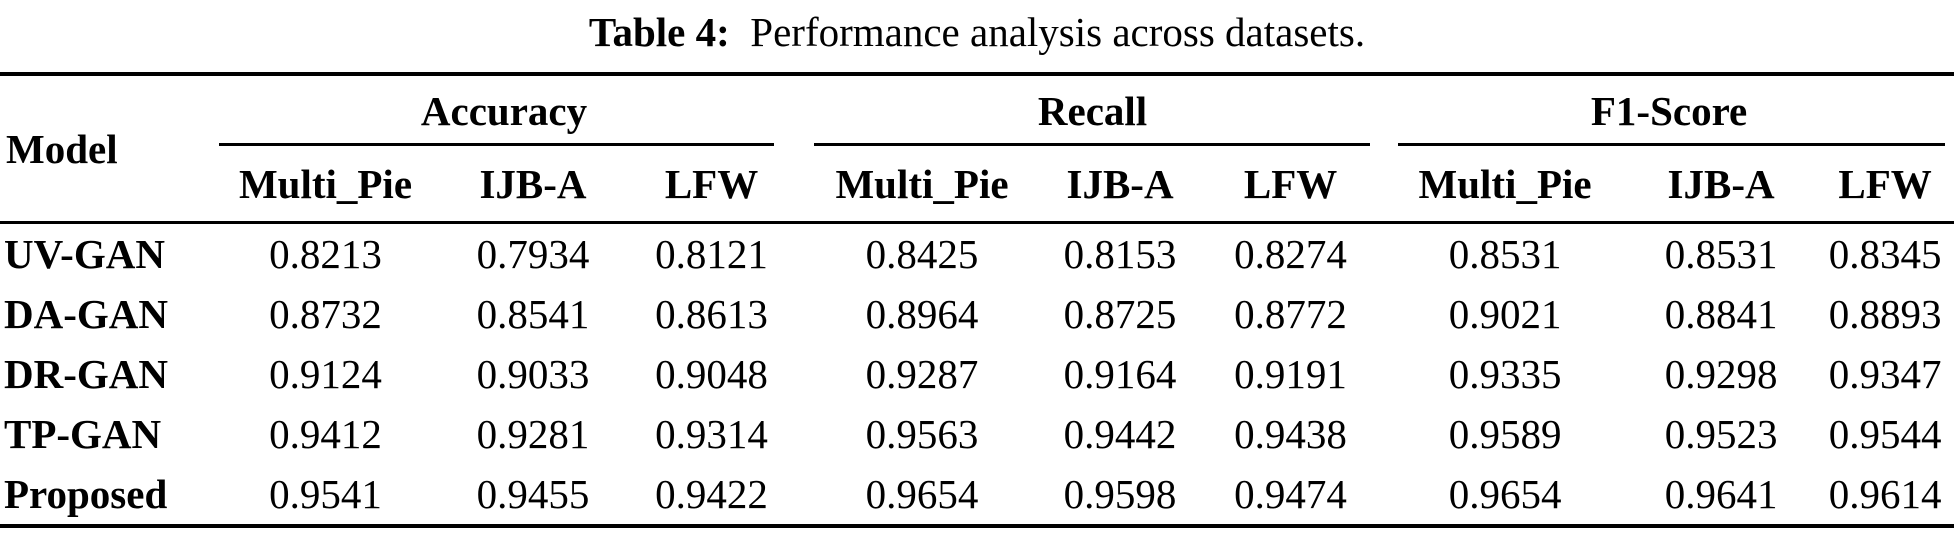  What do you see at coordinates (1120, 374) in the screenshot?
I see `metric-cell: 0.9164` at bounding box center [1120, 374].